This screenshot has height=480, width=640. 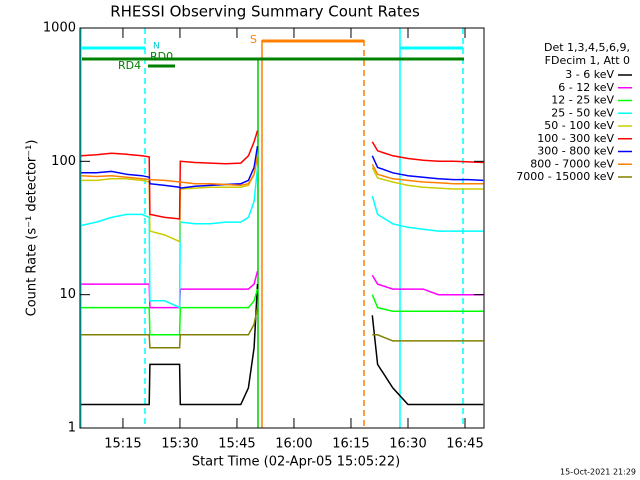 I want to click on annotation: RD0, so click(x=161, y=56).